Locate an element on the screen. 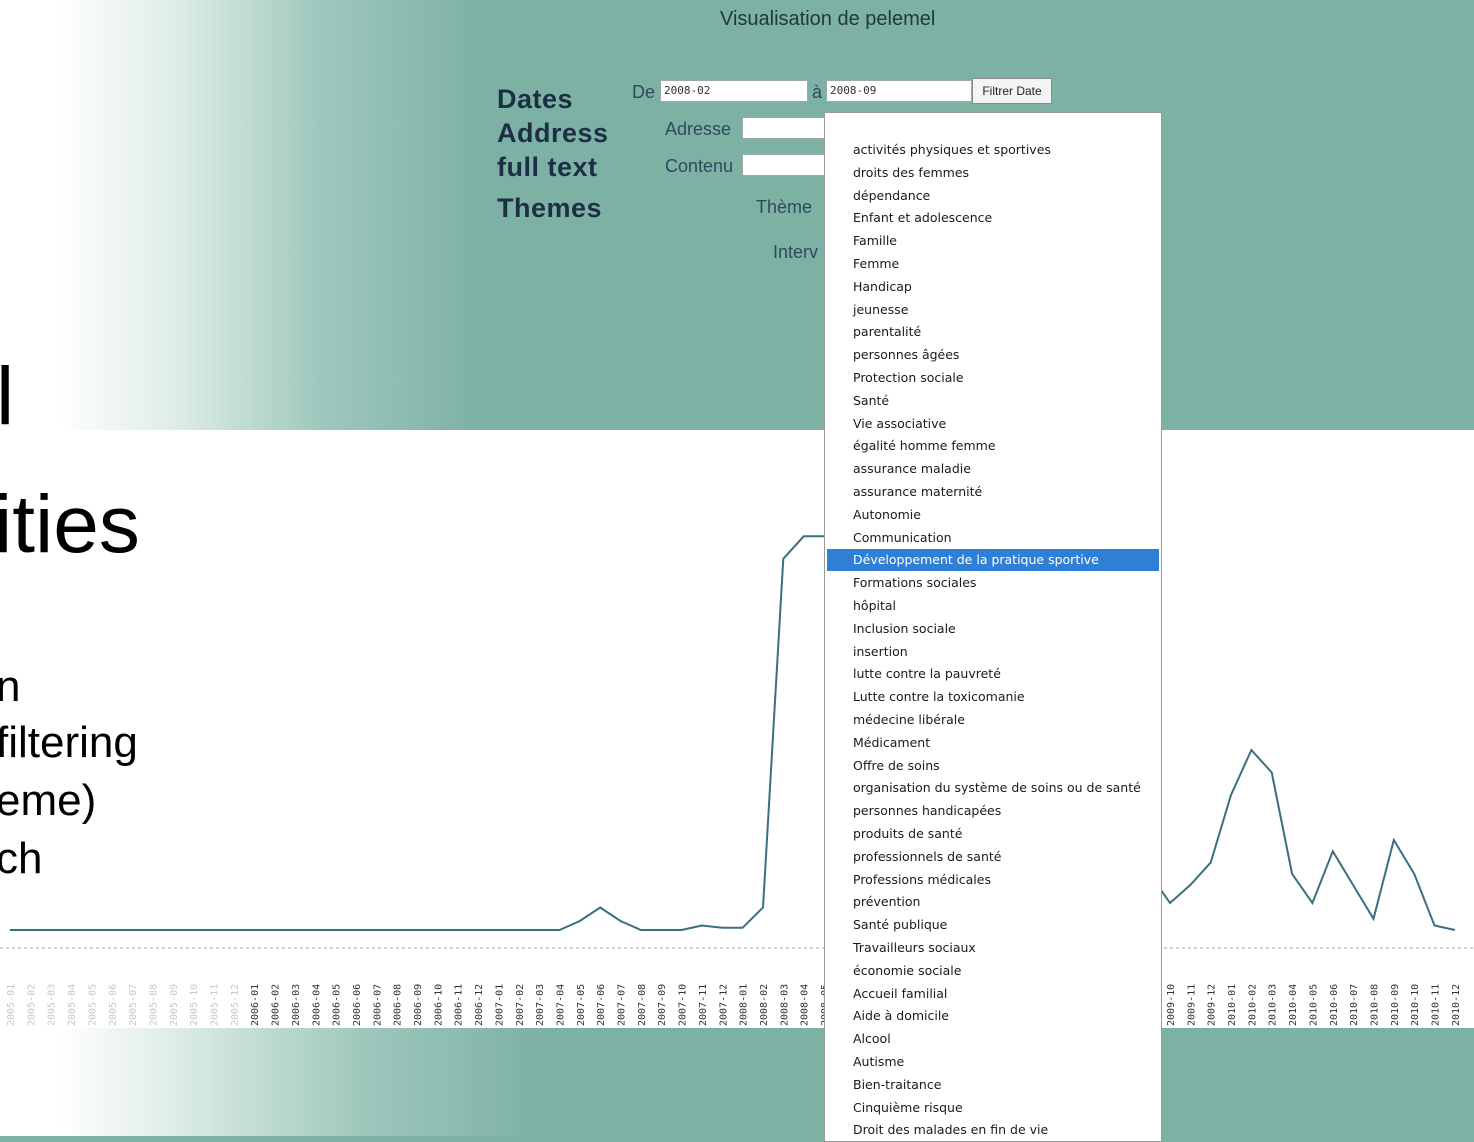  dropdown-option: assurance maladie is located at coordinates (912, 469).